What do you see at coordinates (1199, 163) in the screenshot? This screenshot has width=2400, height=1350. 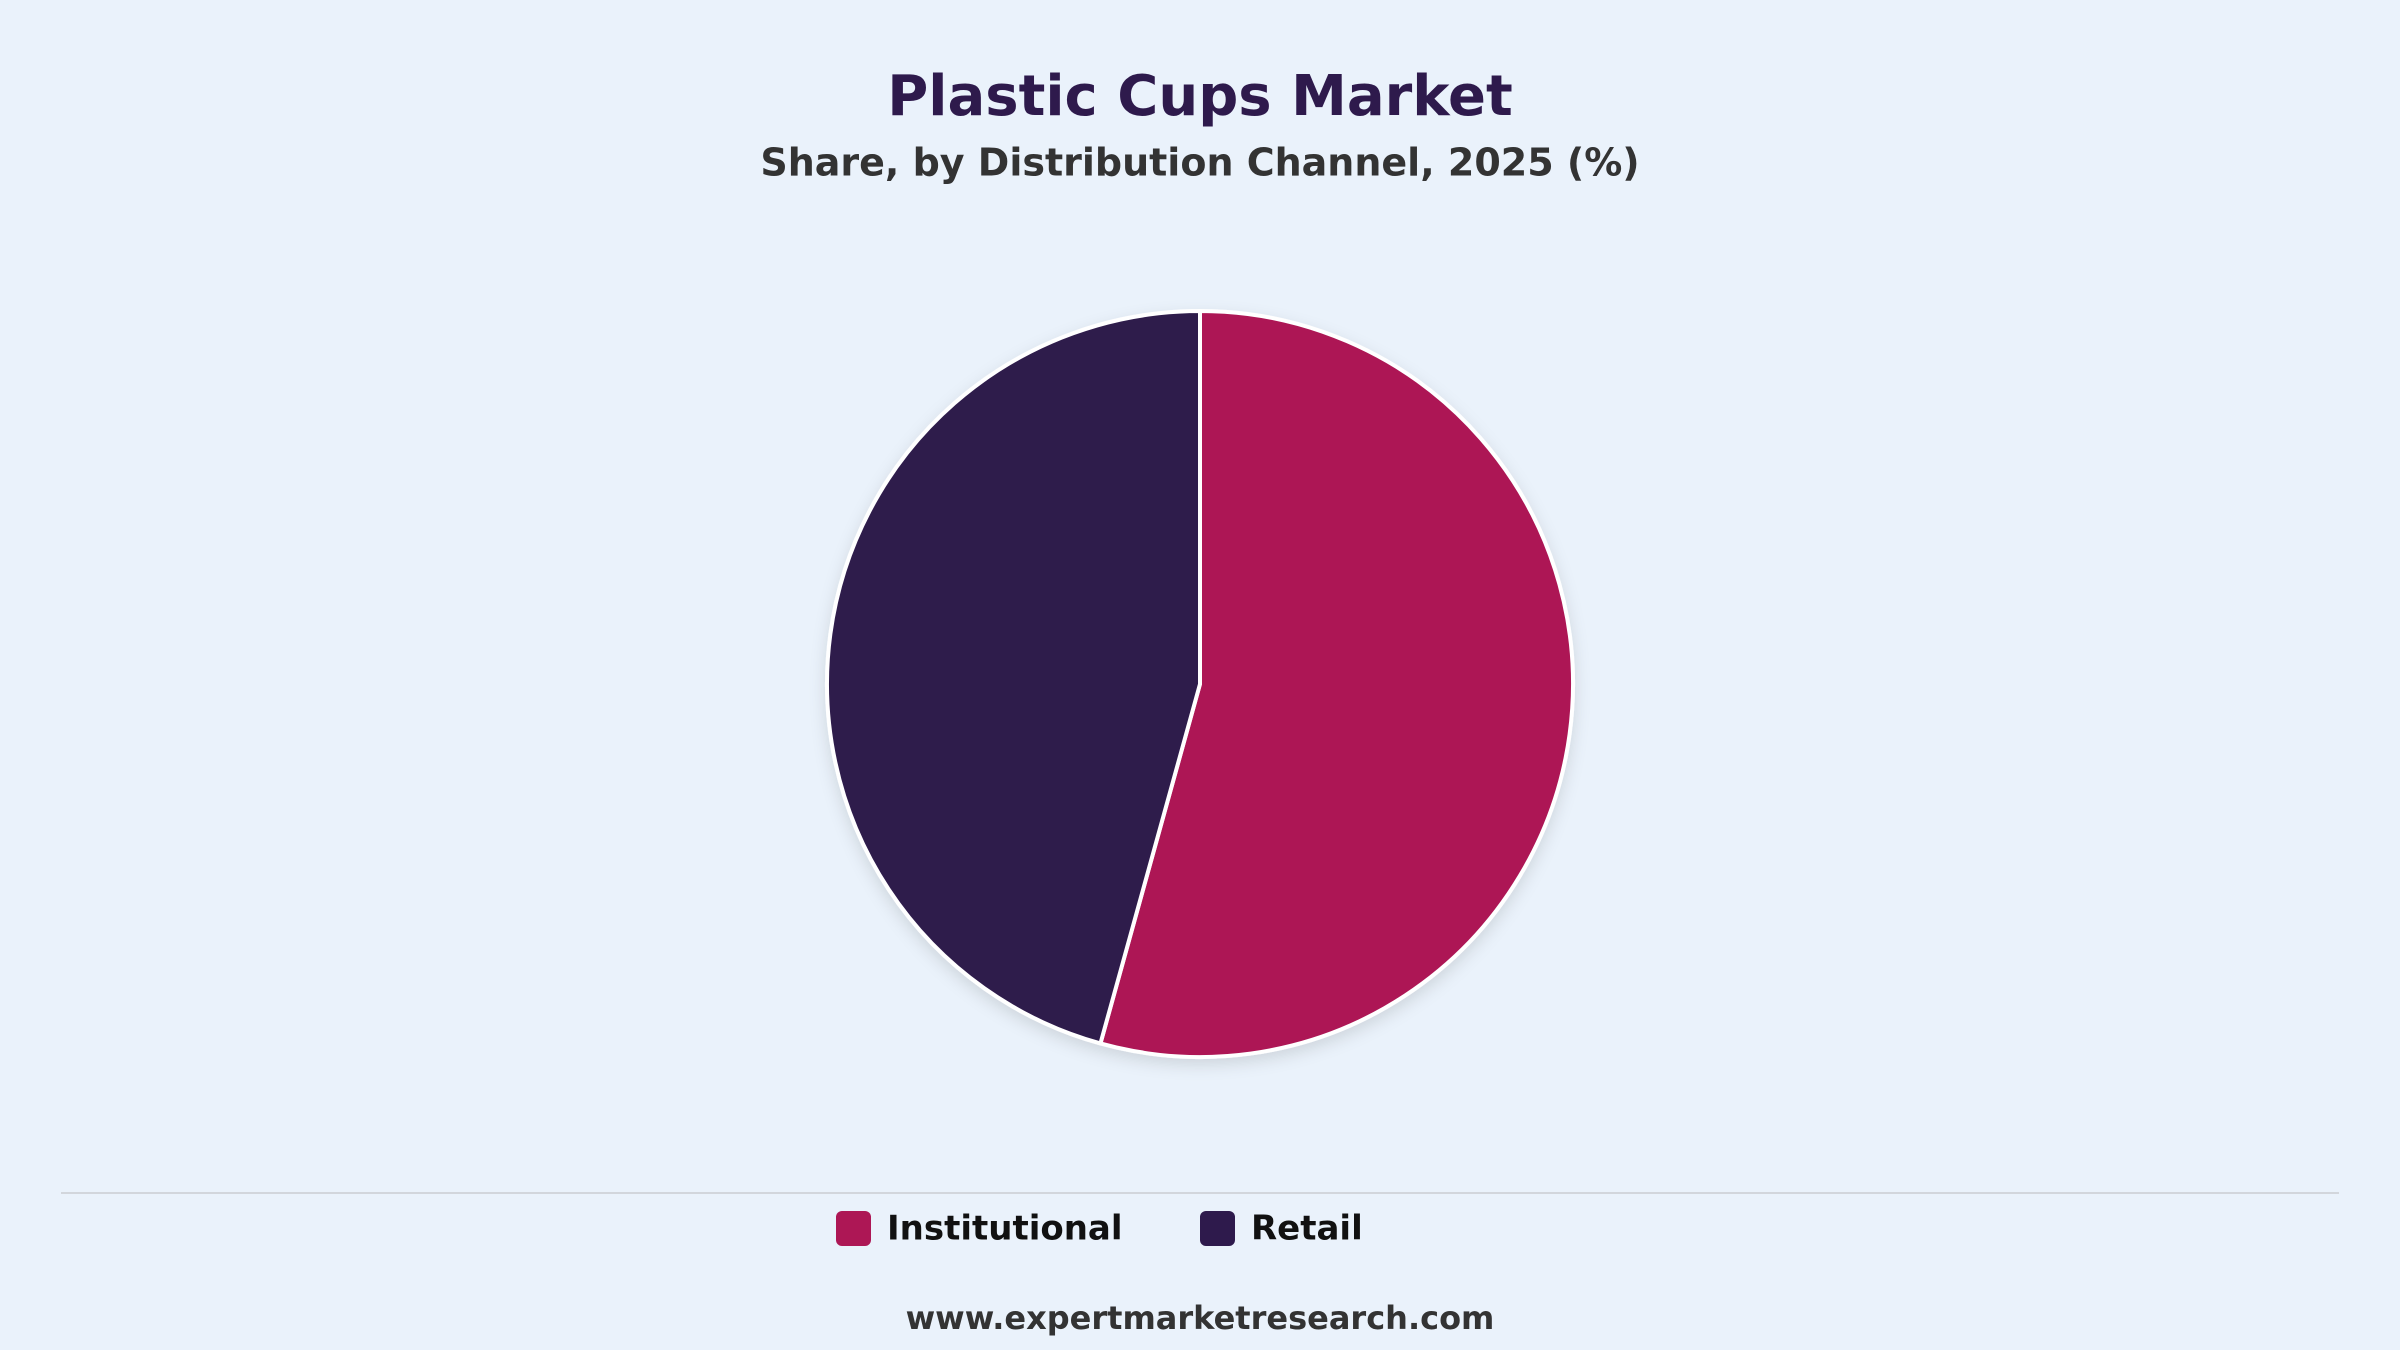 I see `chart-subtitle: Share, by Distribution Channel, 2025 (%)` at bounding box center [1199, 163].